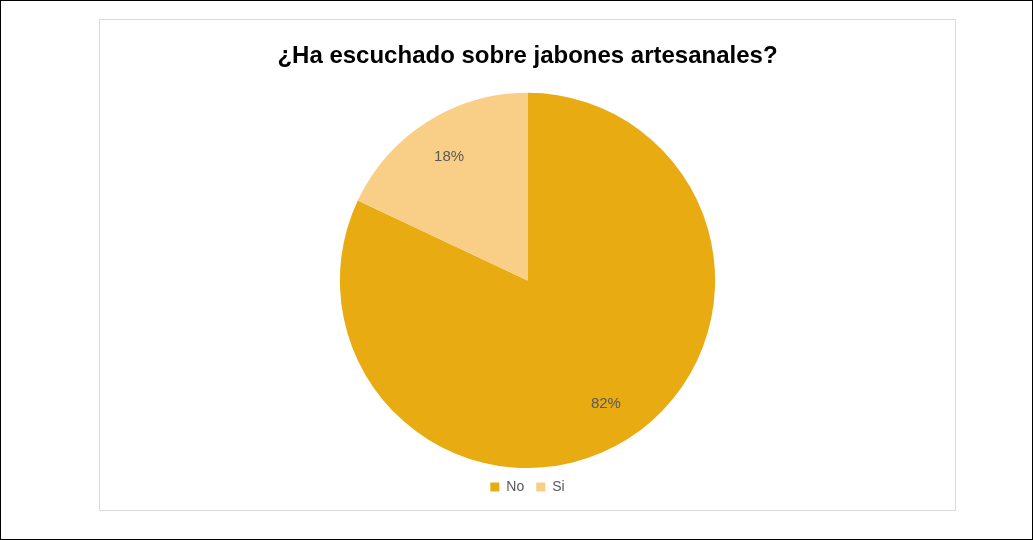 The height and width of the screenshot is (540, 1033). Describe the element at coordinates (605, 403) in the screenshot. I see `data-label: 82%` at that location.